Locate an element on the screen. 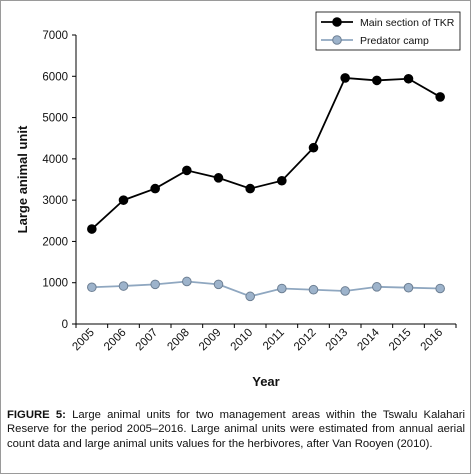 The height and width of the screenshot is (474, 471). y-tick-label: 2000 is located at coordinates (55, 242).